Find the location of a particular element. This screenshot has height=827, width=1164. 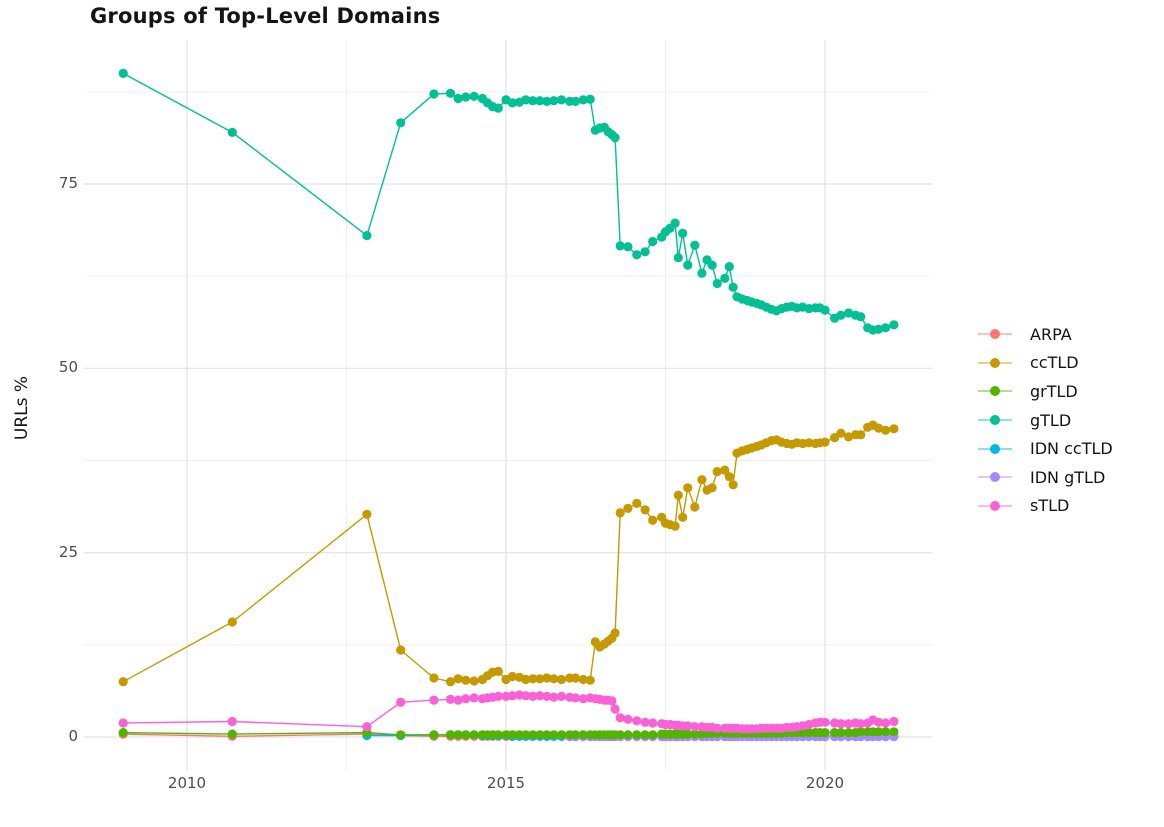

legend-label: ARPA is located at coordinates (1051, 334).